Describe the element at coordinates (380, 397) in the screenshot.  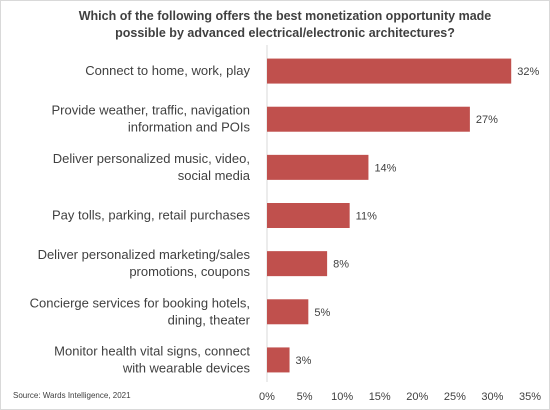
I see `x-tick-label: 15%` at that location.